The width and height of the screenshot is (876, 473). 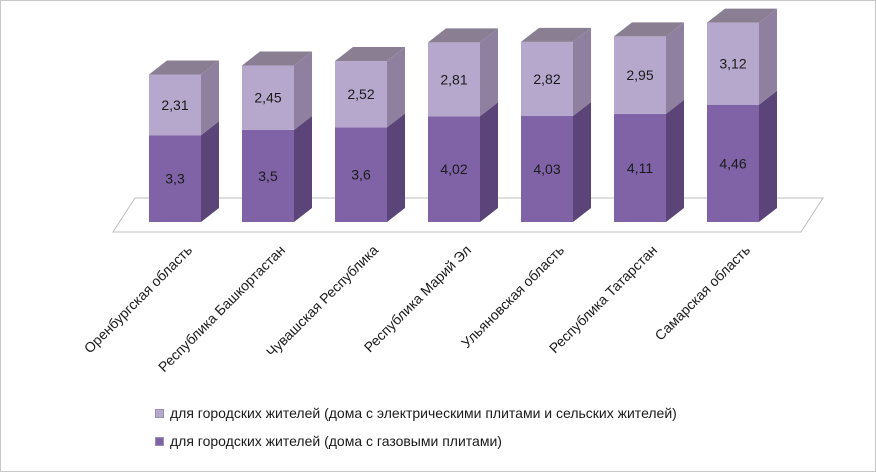 I want to click on category-label-5: Республика Татарстан, so click(x=603, y=299).